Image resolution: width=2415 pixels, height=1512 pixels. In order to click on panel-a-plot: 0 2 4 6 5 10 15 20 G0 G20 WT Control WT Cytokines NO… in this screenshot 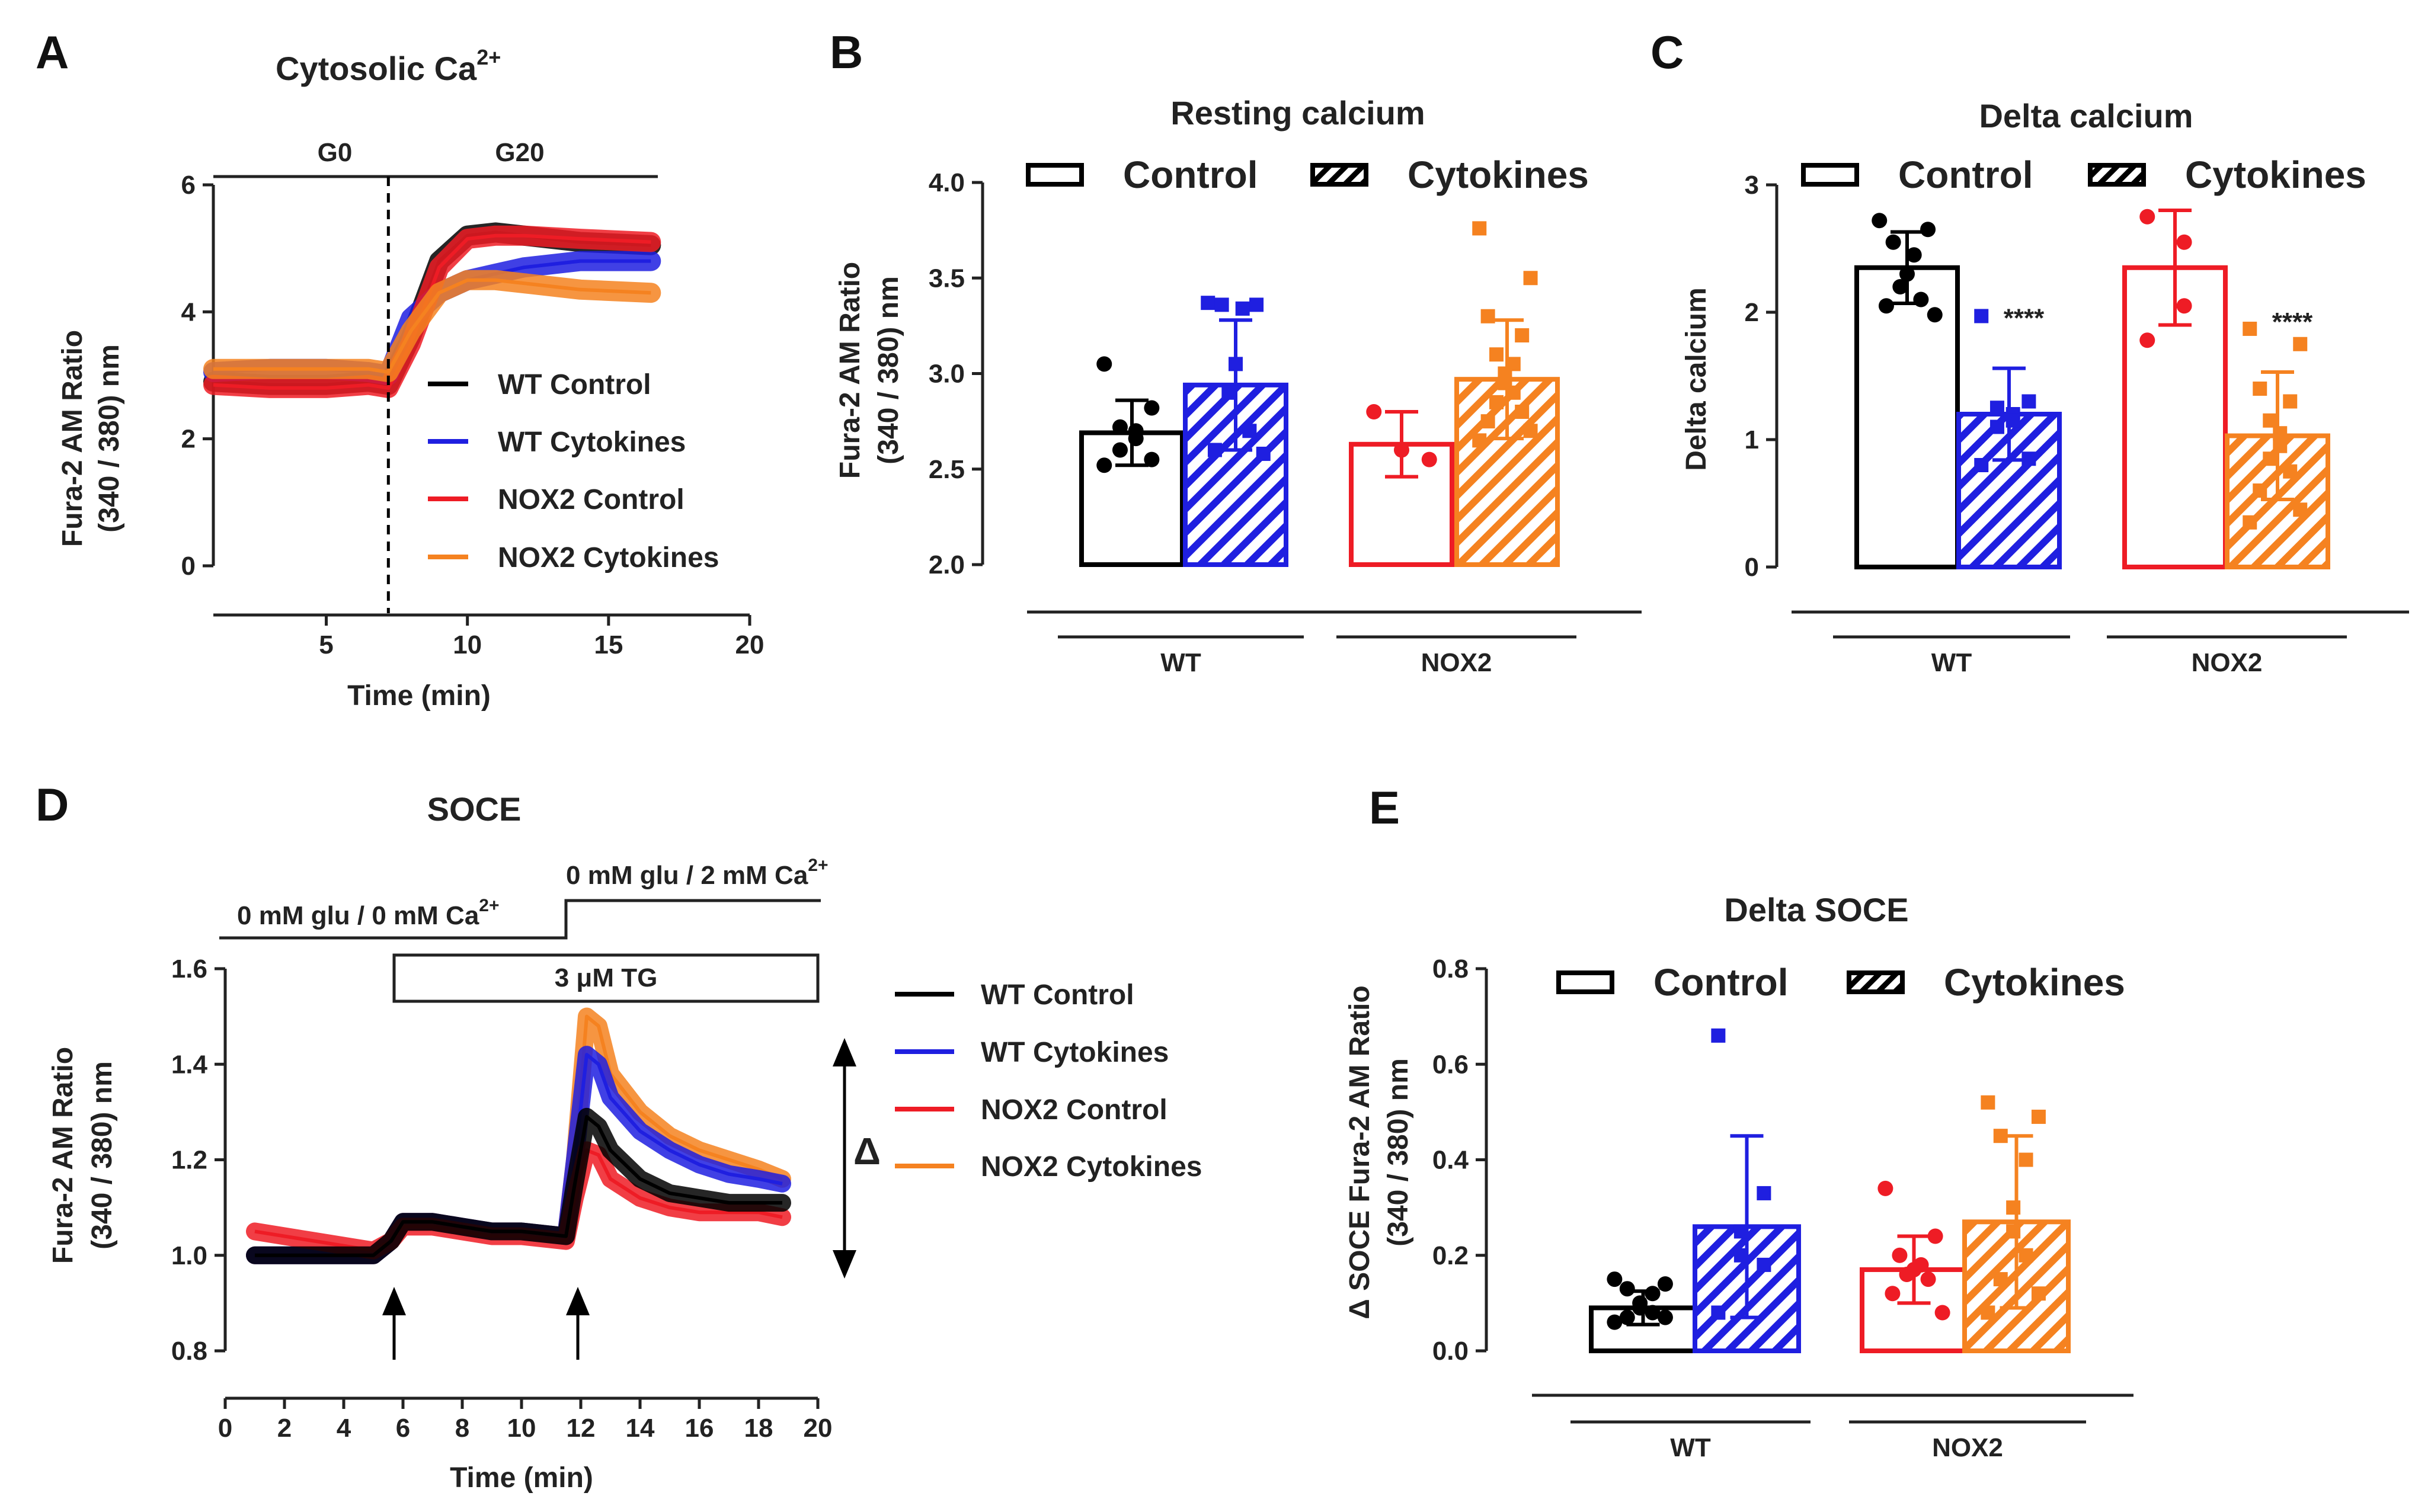, I will do `click(473, 398)`.